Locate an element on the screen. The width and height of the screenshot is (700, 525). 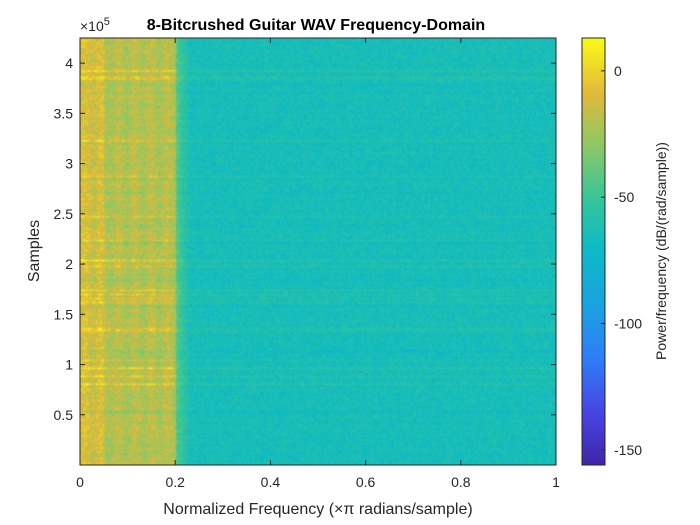
y-tick-label: 3.5 is located at coordinates (64, 113).